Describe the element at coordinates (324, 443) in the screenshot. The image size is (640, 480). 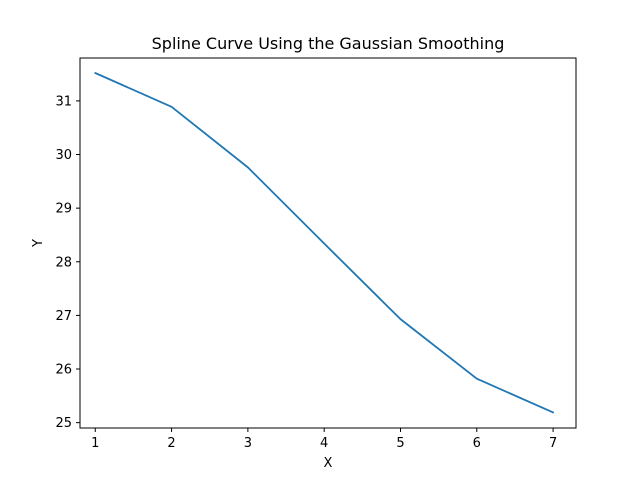
I see `x-tick-label: 4` at that location.